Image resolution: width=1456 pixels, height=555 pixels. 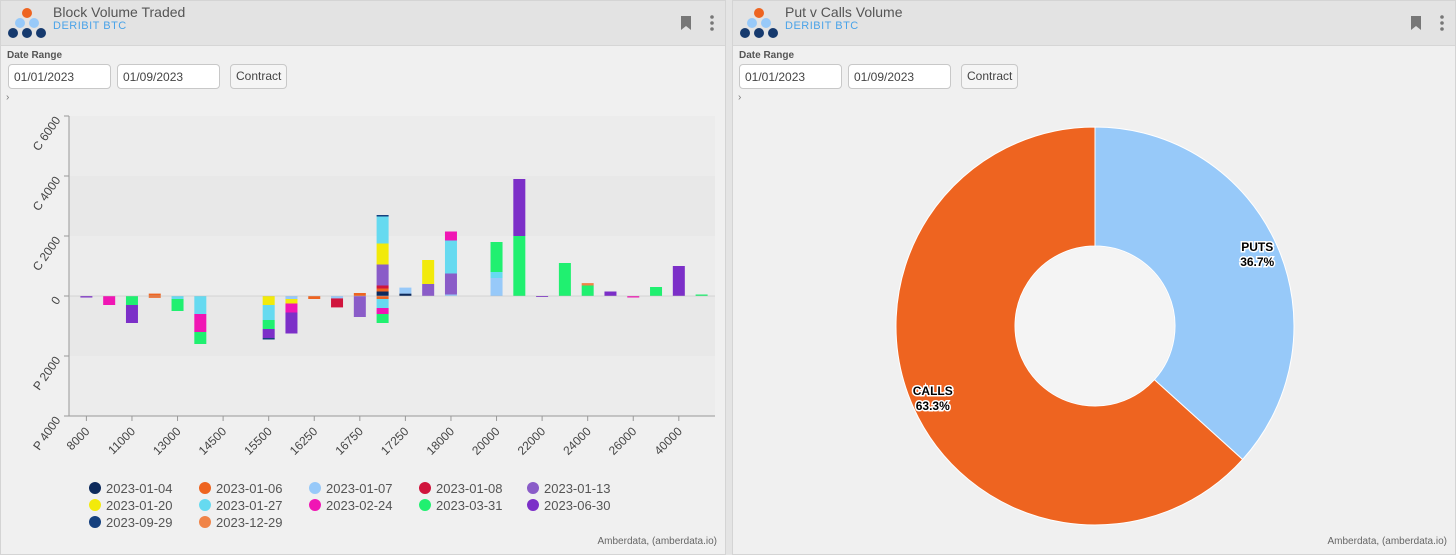 I want to click on x-tick-label: 20000, so click(x=486, y=441).